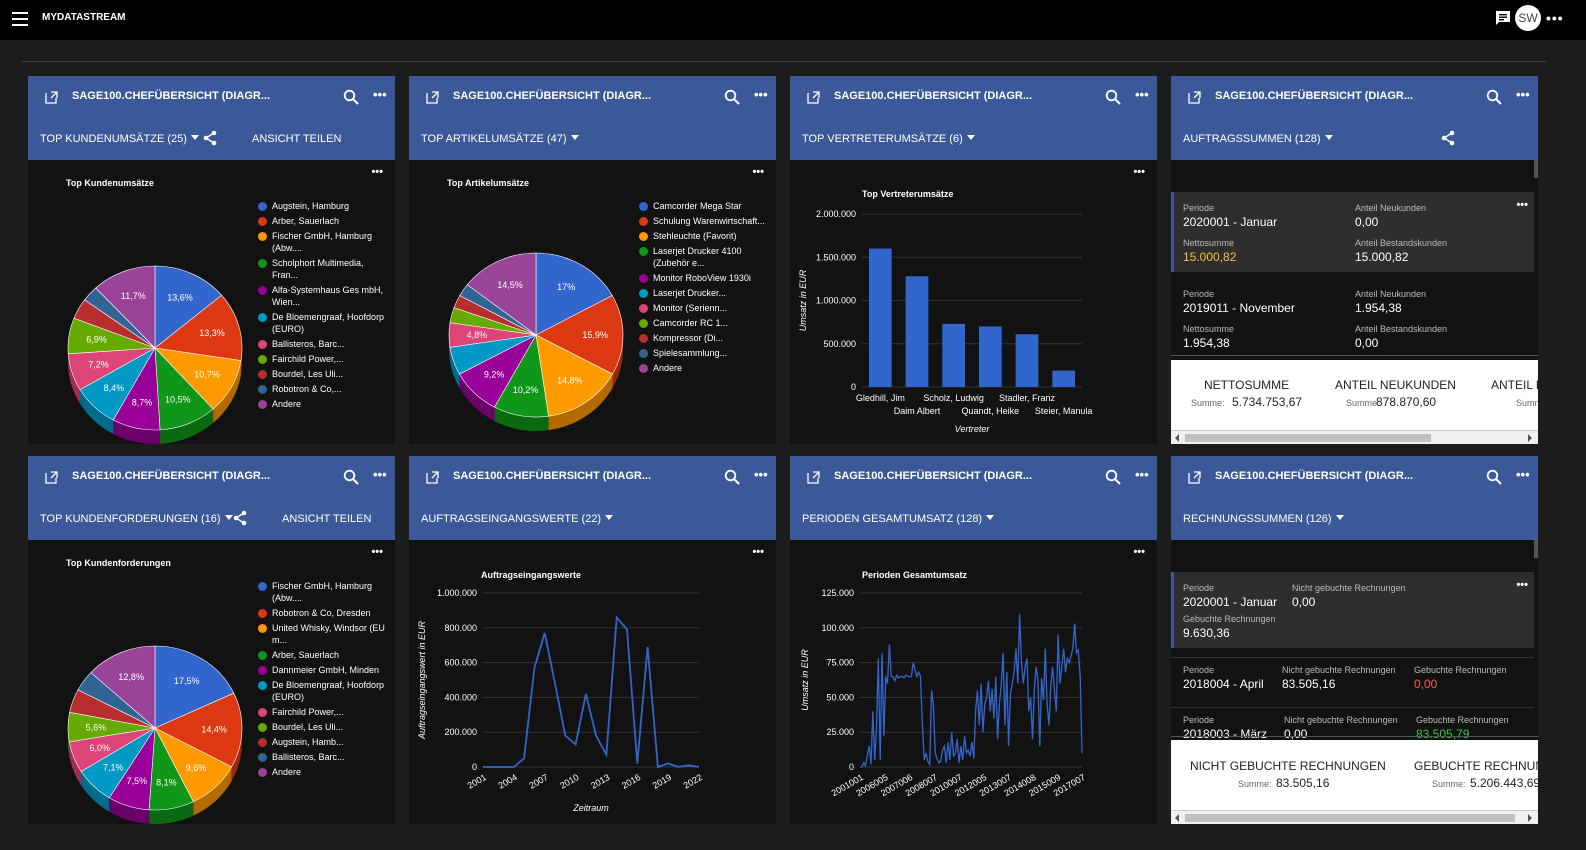  Describe the element at coordinates (474, 767) in the screenshot. I see `y-tick-label: 0` at that location.